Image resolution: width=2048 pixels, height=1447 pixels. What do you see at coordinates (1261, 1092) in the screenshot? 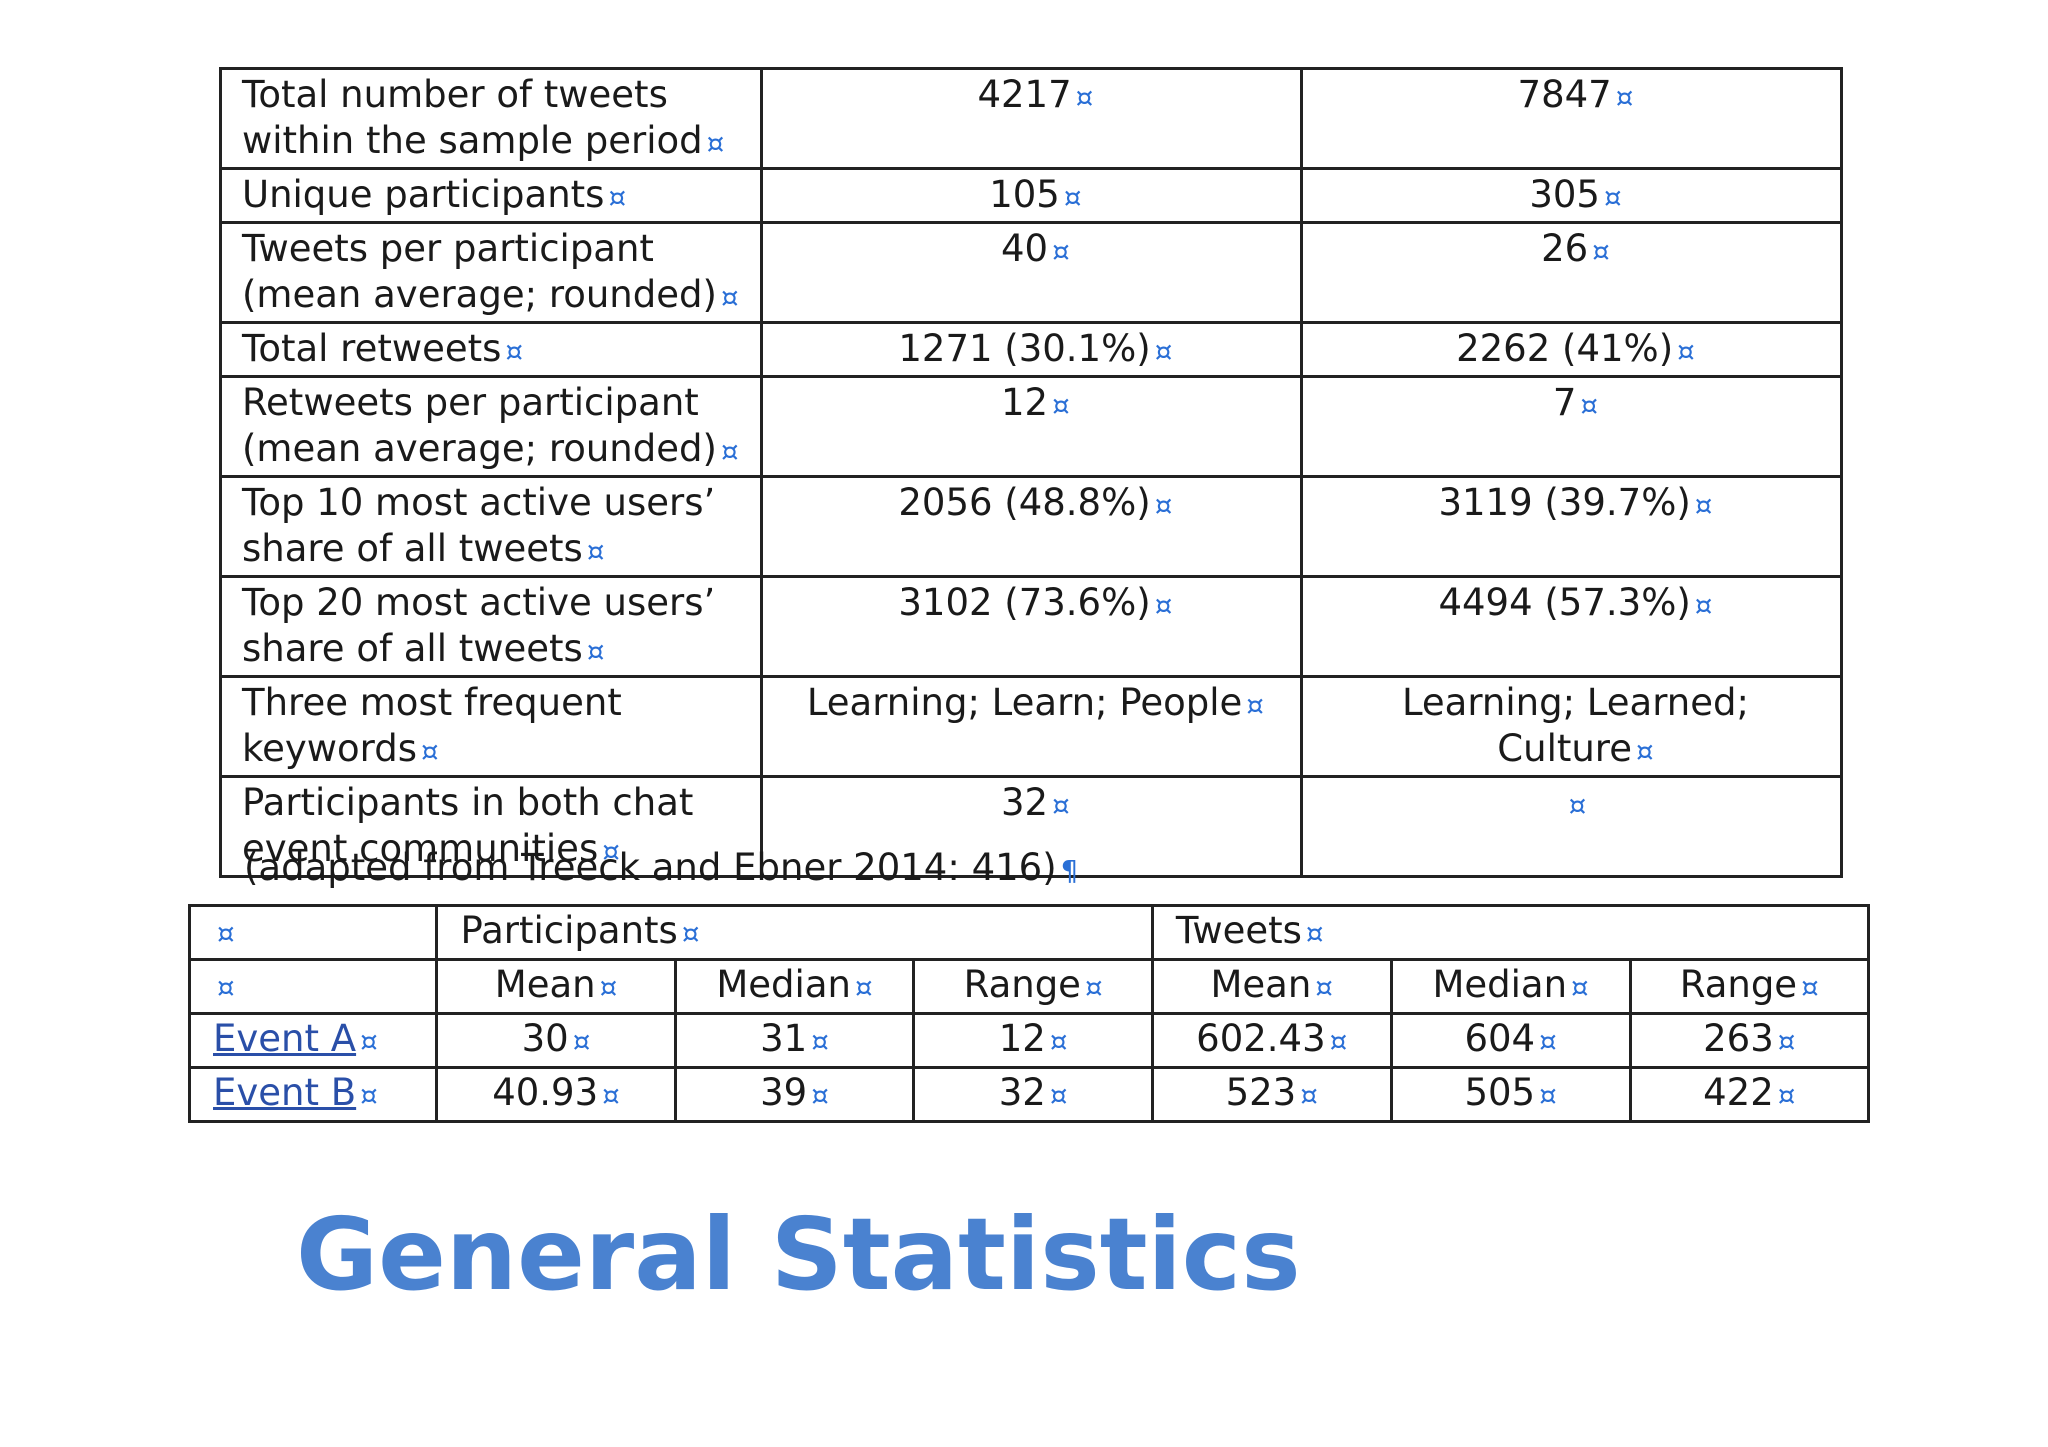
I see `cell-text: 523` at bounding box center [1261, 1092].